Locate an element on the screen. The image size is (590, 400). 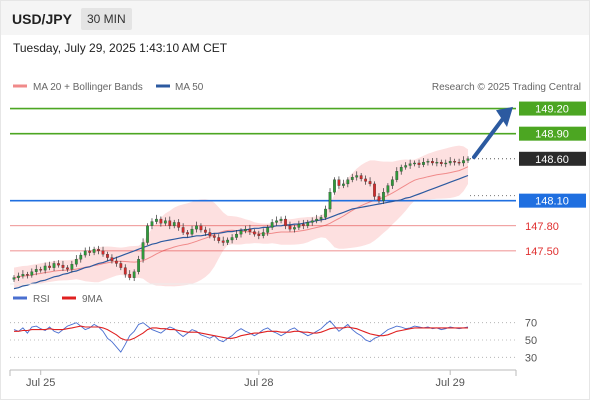
level-label-148.10: 148.10 is located at coordinates (552, 202).